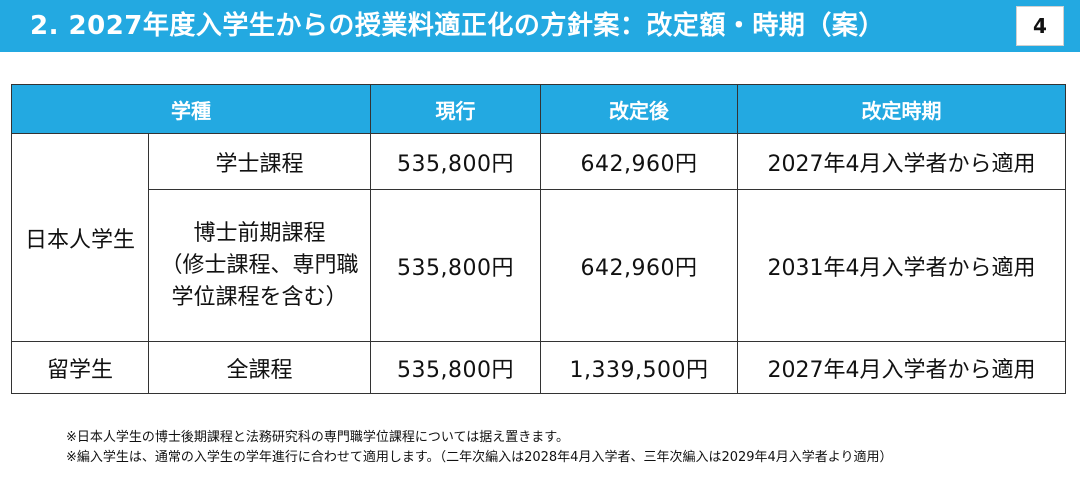  Describe the element at coordinates (317, 437) in the screenshot. I see `footnote: ※日本人学生の博士後期課程と法務研究科の専門職学位課程については据え置きます。` at that location.